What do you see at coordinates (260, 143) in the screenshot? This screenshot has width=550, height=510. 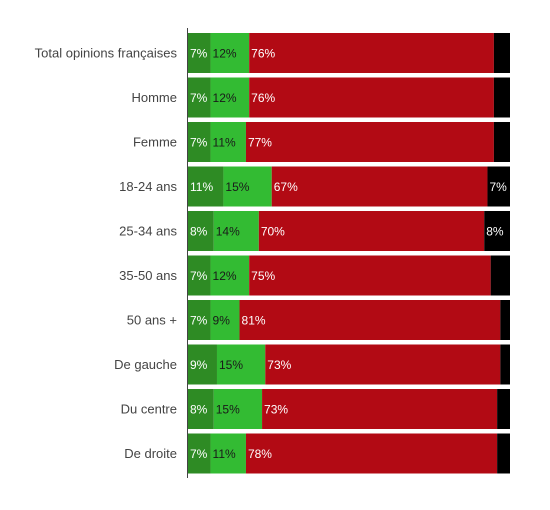 I see `data-label: 77%` at bounding box center [260, 143].